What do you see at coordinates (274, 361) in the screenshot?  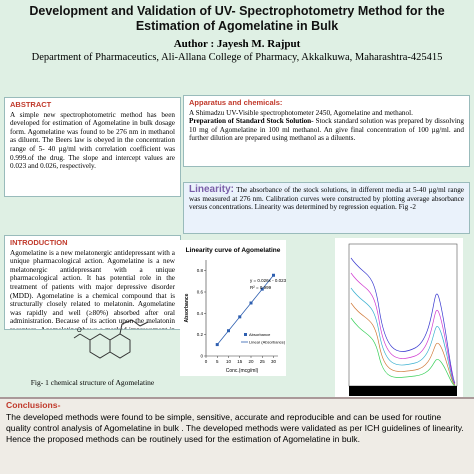 I see `x-tick-label: 30` at bounding box center [274, 361].